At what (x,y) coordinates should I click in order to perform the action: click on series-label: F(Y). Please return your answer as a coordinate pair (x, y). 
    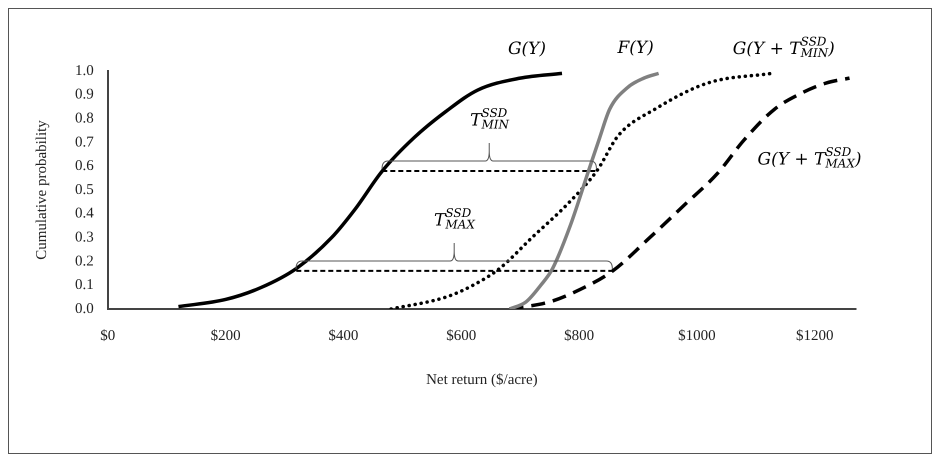
    Looking at the image, I should click on (635, 48).